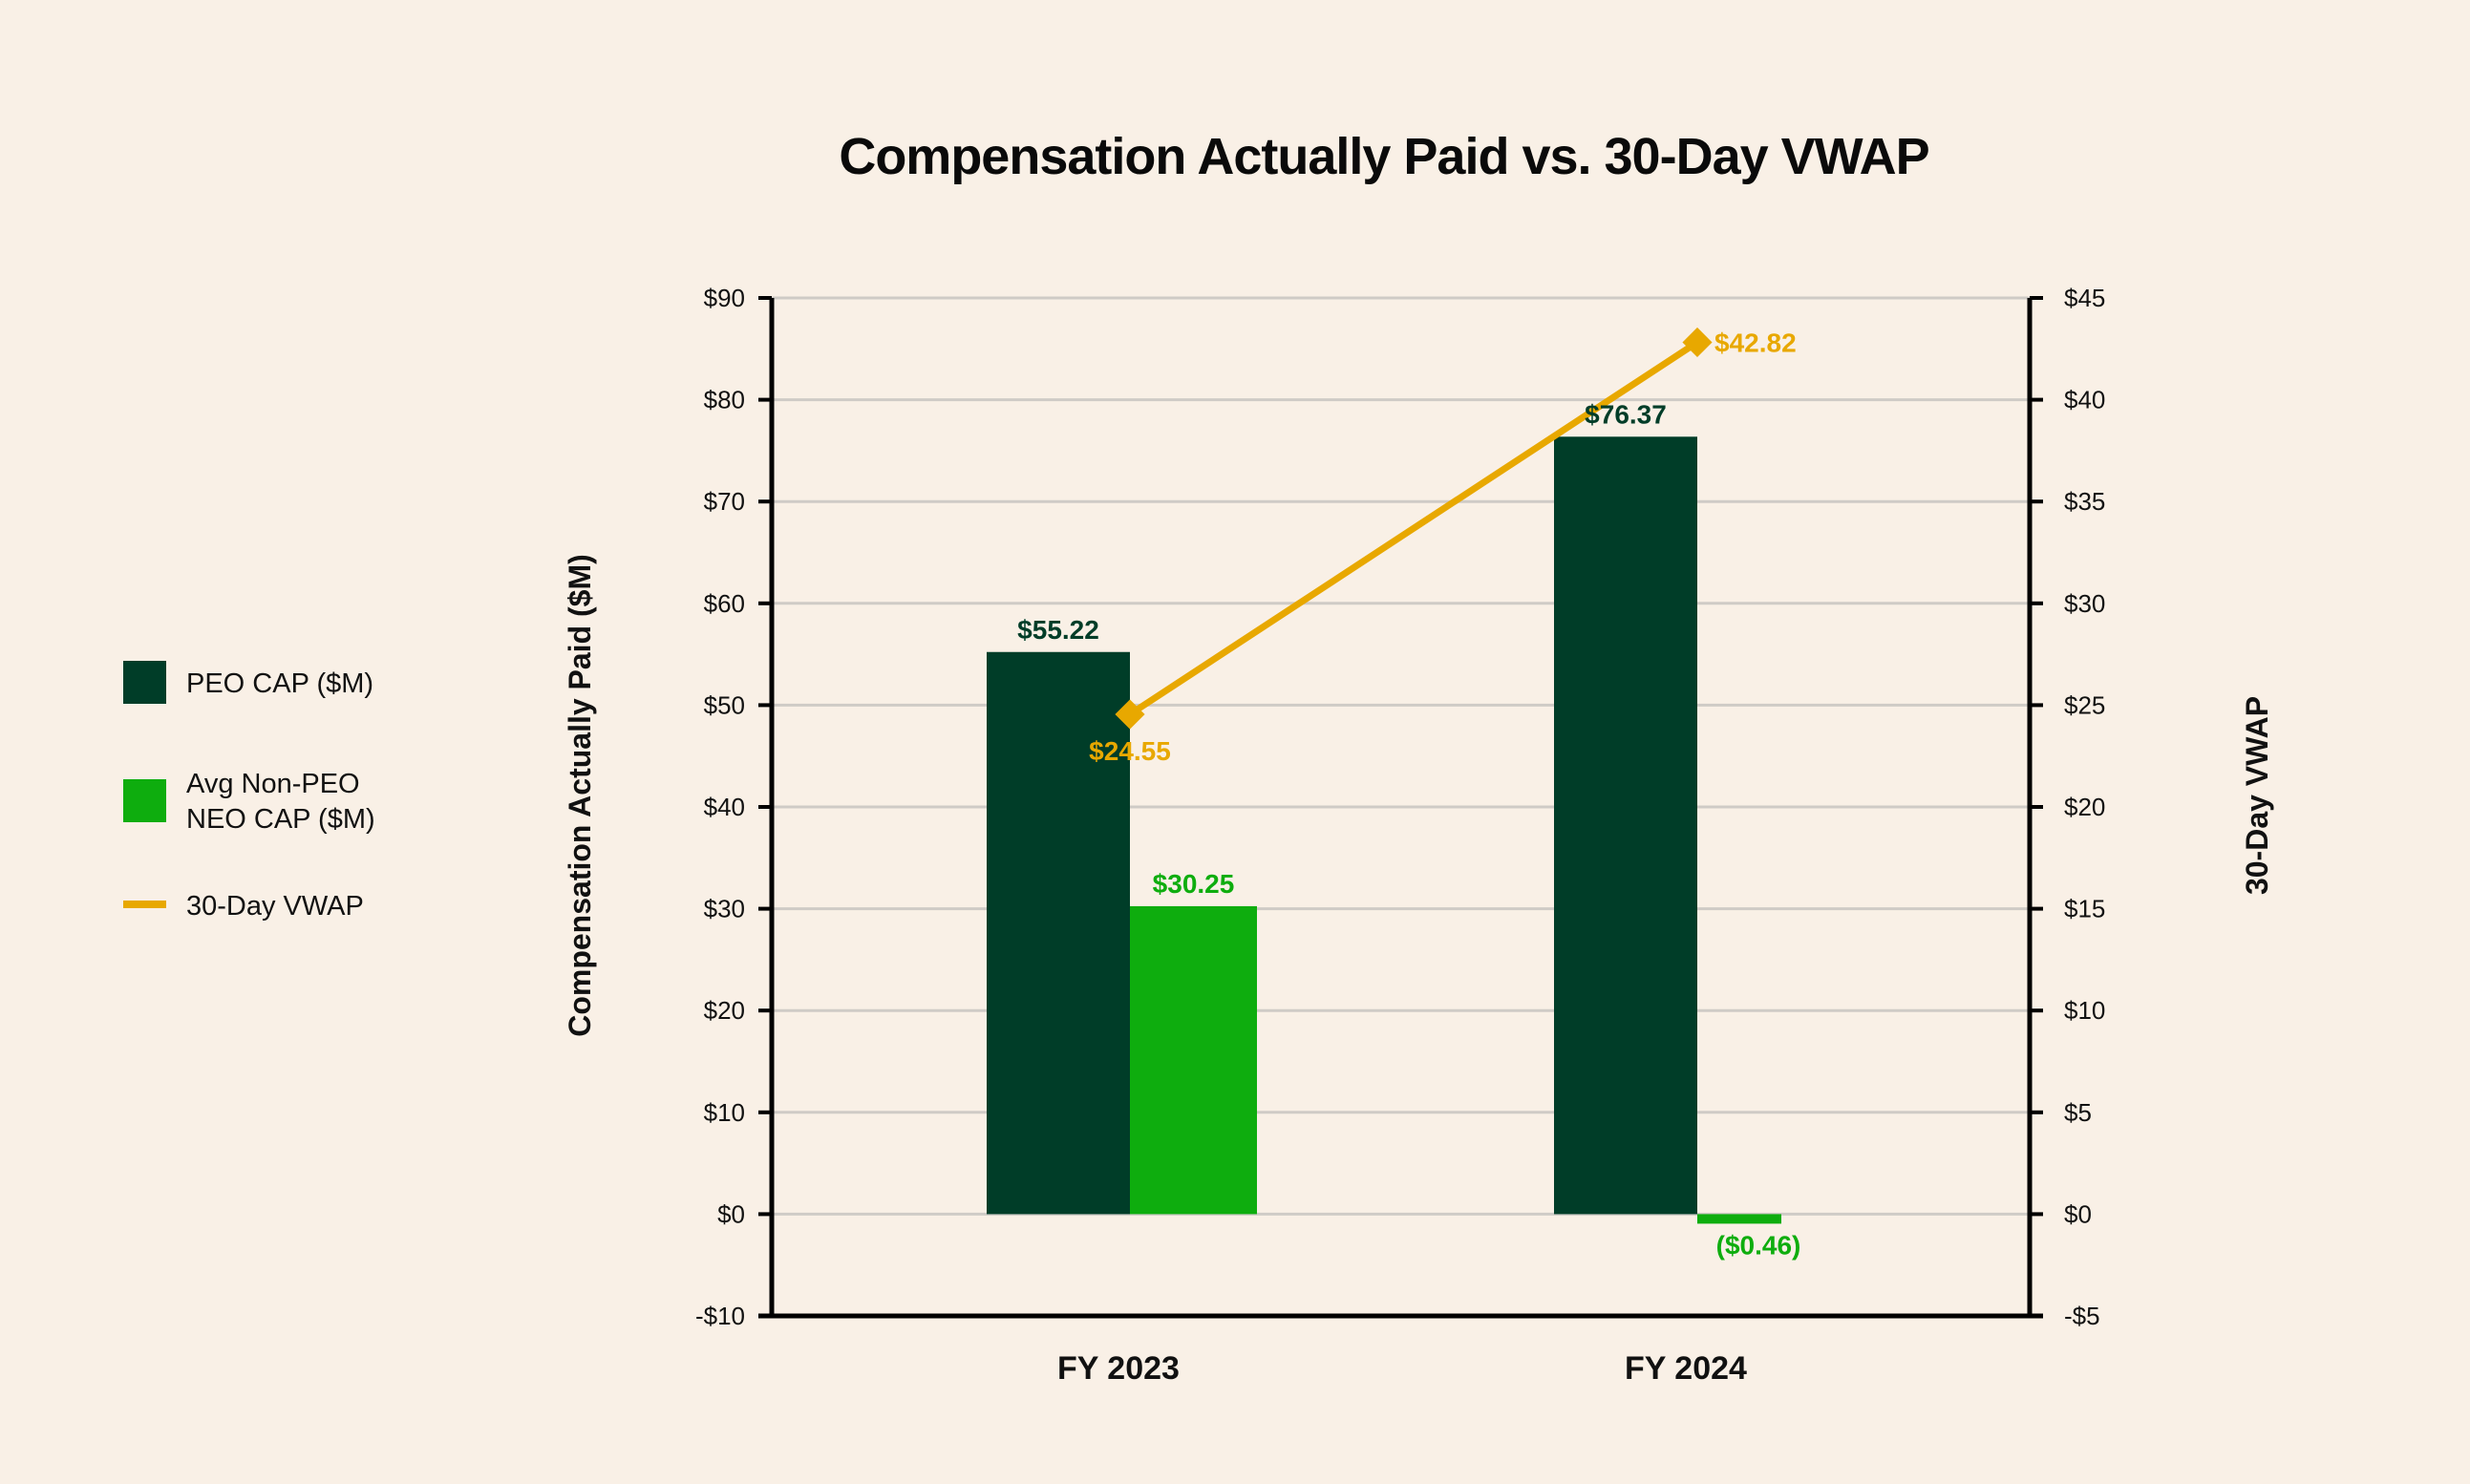 Image resolution: width=2470 pixels, height=1484 pixels. What do you see at coordinates (1058, 630) in the screenshot?
I see `data-label-peo: $55.22` at bounding box center [1058, 630].